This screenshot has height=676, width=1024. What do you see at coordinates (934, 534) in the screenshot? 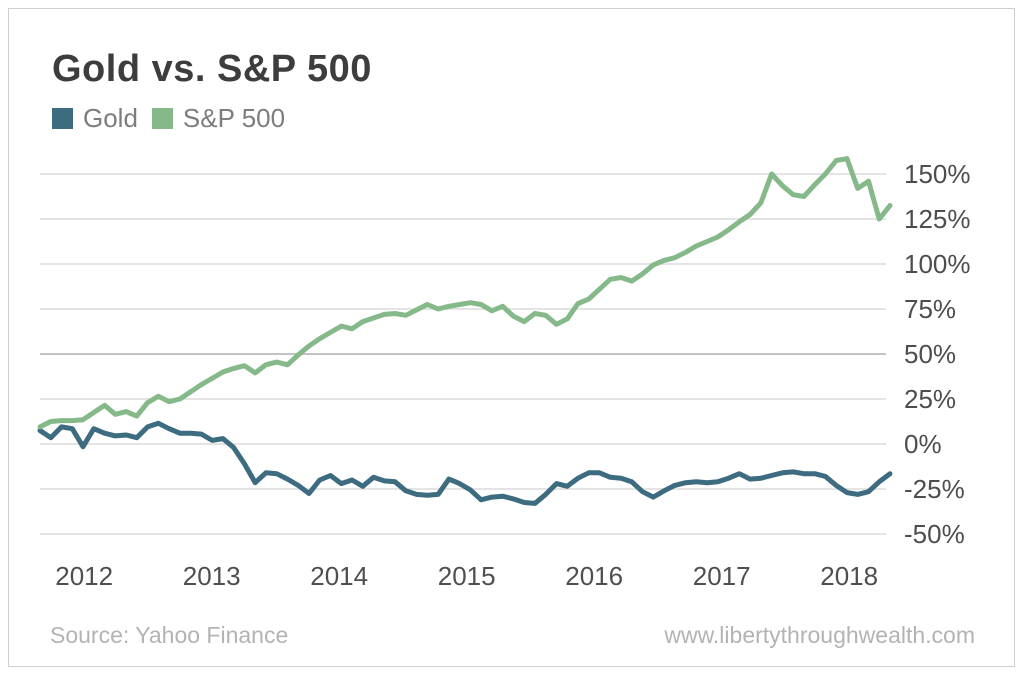
I see `y-tick-label--50: -50%` at bounding box center [934, 534].